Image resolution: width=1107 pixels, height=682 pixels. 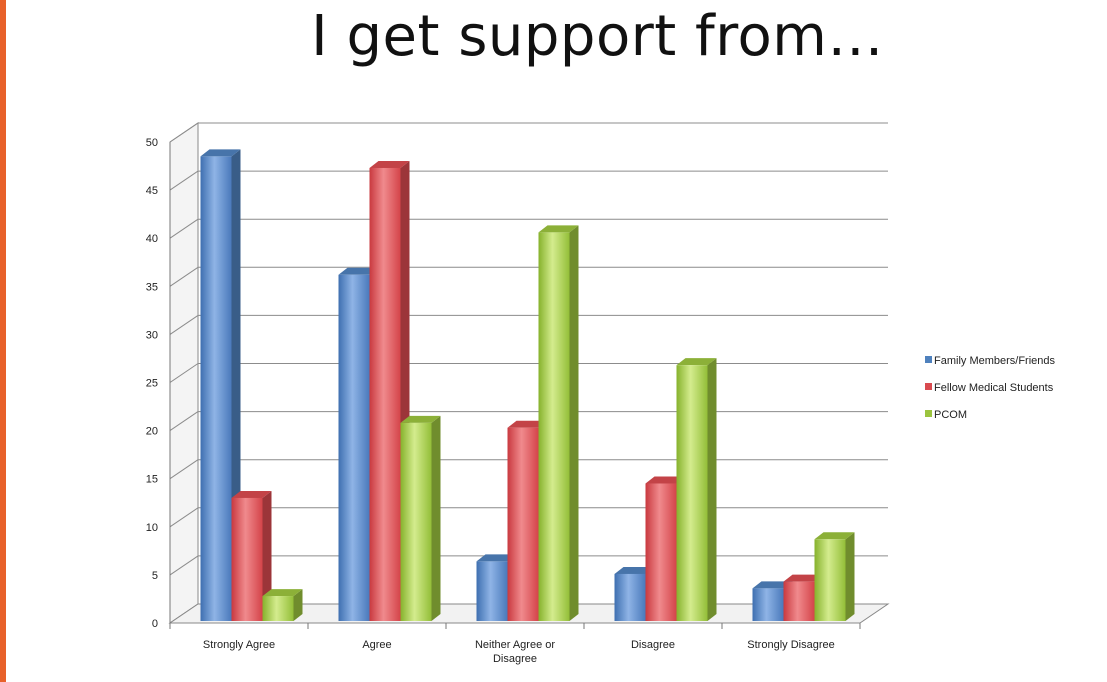 I want to click on x-tick-label: Strongly Agree, so click(x=239, y=645).